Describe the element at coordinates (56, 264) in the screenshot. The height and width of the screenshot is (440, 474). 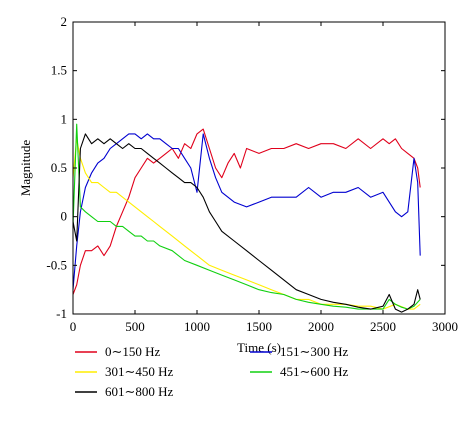
I see `y-tick-label: -0.5` at that location.